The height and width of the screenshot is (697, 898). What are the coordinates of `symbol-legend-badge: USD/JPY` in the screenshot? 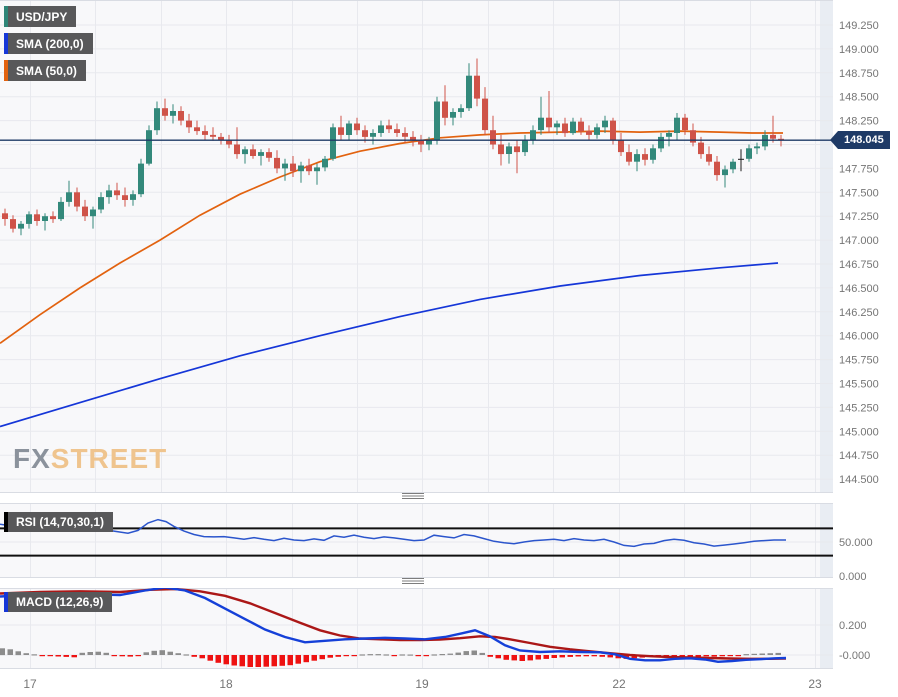 It's located at (40, 16).